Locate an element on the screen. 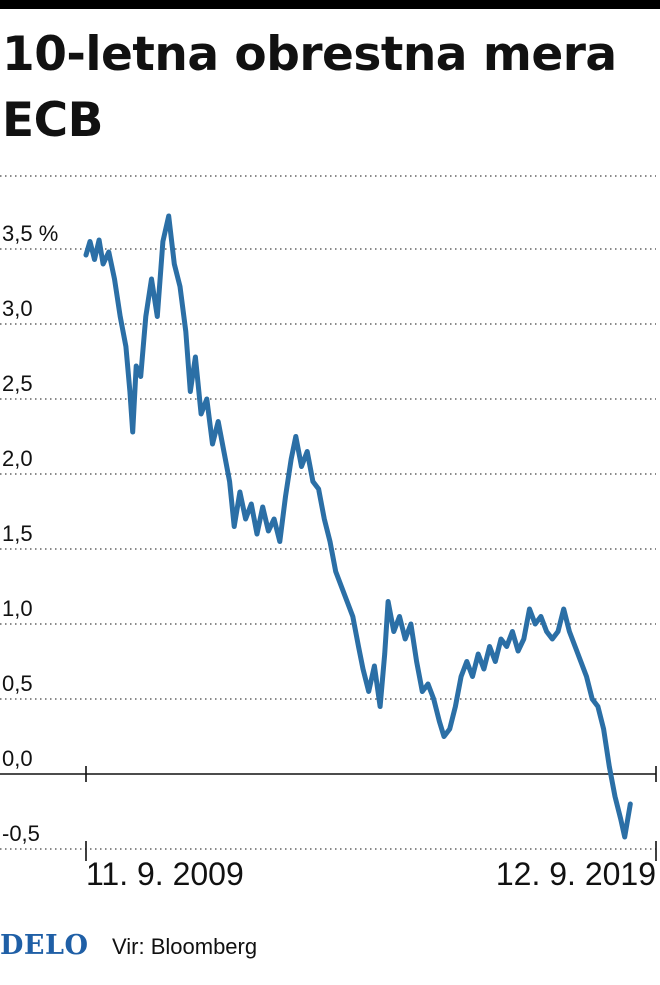 The height and width of the screenshot is (985, 660). y-tick-label: 0,0 is located at coordinates (17, 758).